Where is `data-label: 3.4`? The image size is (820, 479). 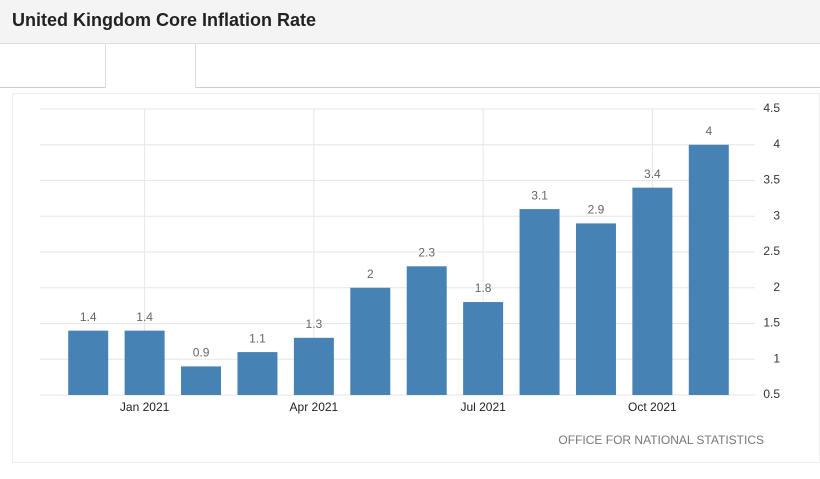
data-label: 3.4 is located at coordinates (652, 174).